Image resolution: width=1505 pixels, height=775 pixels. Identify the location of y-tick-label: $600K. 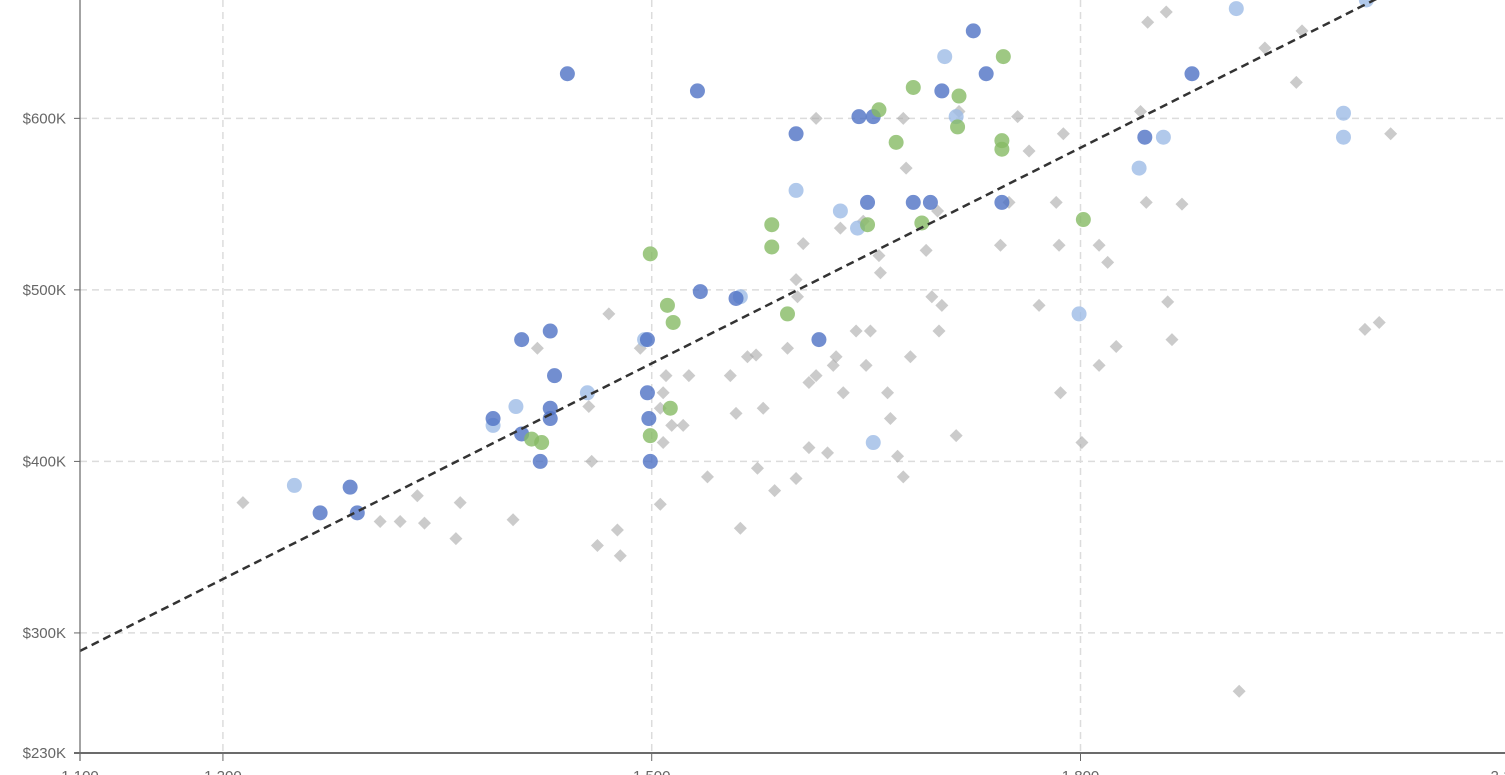
(44, 118).